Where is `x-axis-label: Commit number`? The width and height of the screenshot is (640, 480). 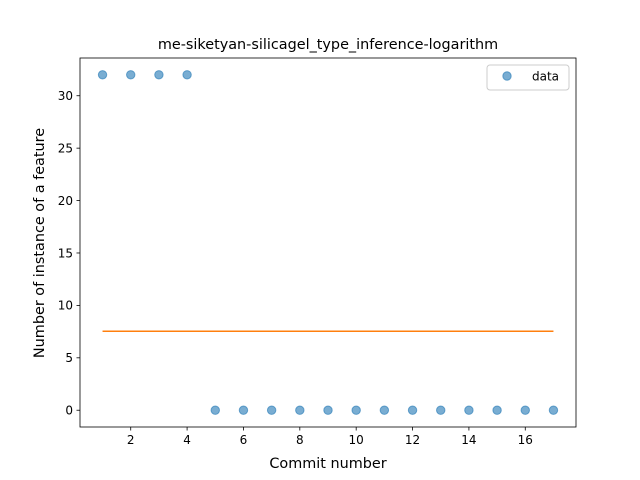
x-axis-label: Commit number is located at coordinates (327, 464).